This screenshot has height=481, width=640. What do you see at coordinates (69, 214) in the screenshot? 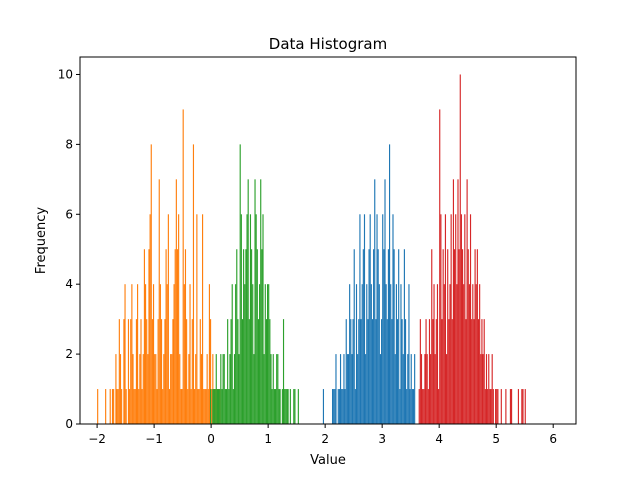
I see `y-tick-label: 6` at bounding box center [69, 214].